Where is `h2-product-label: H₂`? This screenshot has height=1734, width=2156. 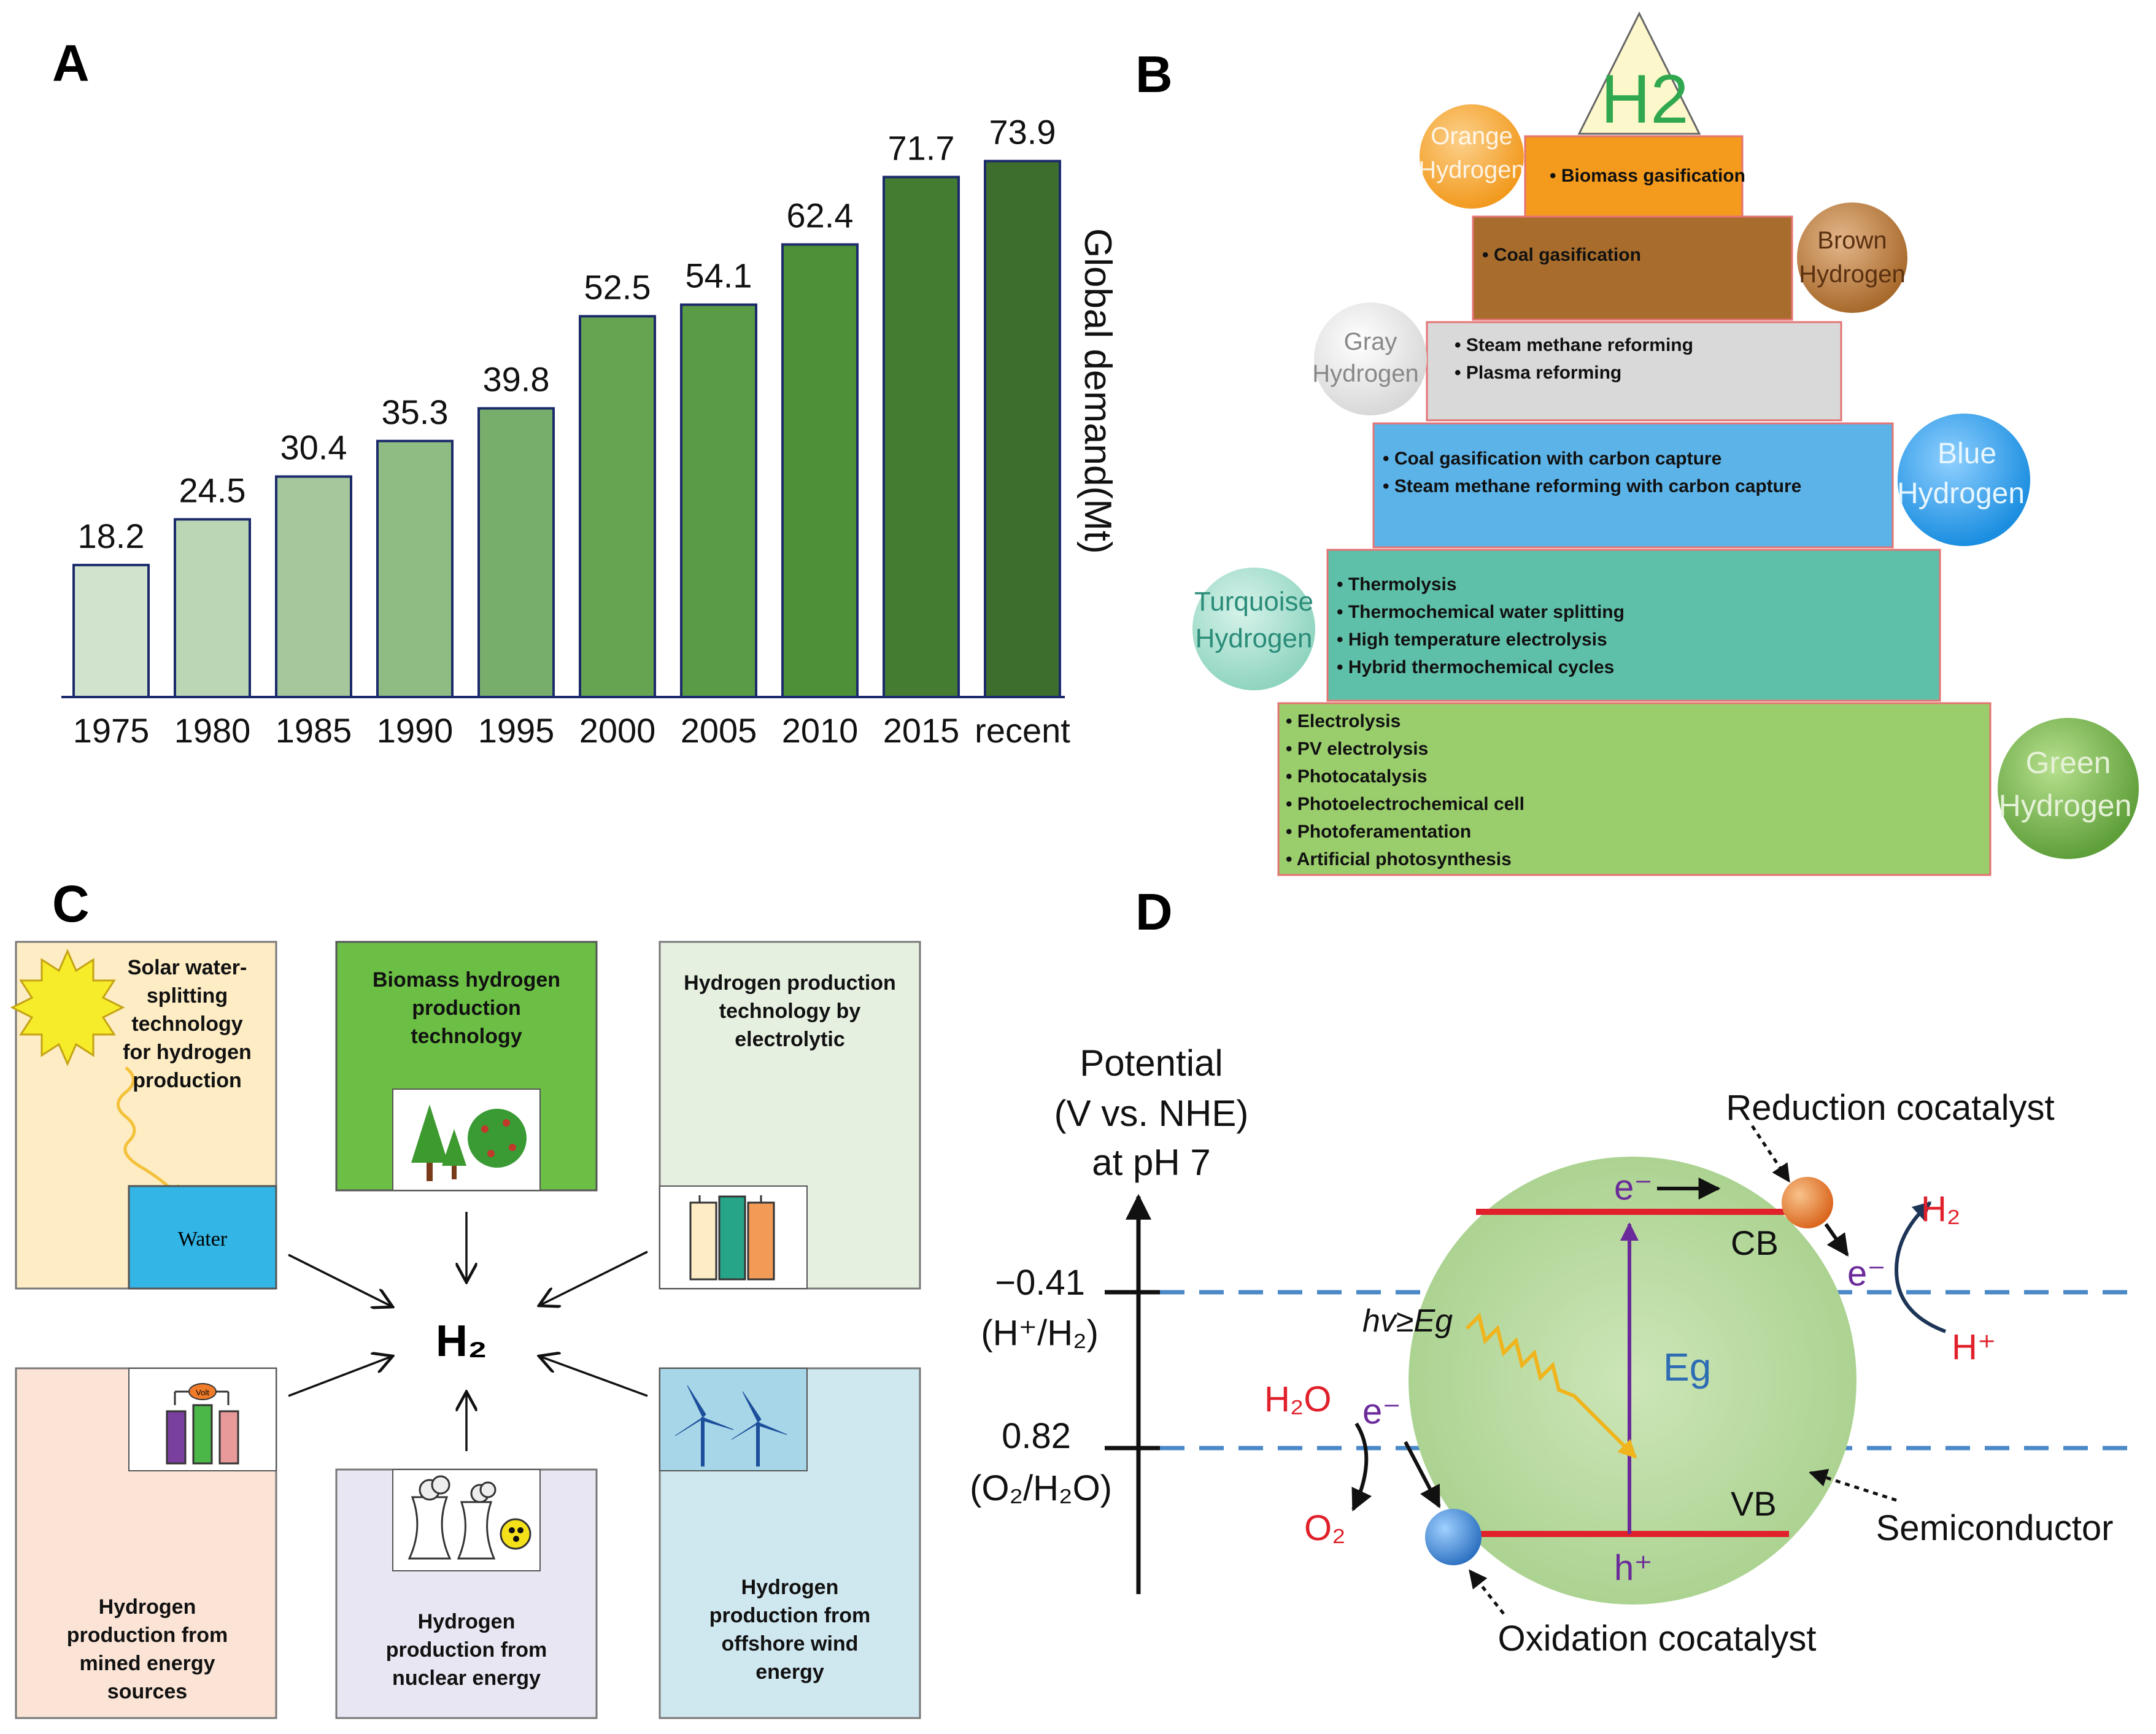
h2-product-label: H₂ is located at coordinates (1940, 1209).